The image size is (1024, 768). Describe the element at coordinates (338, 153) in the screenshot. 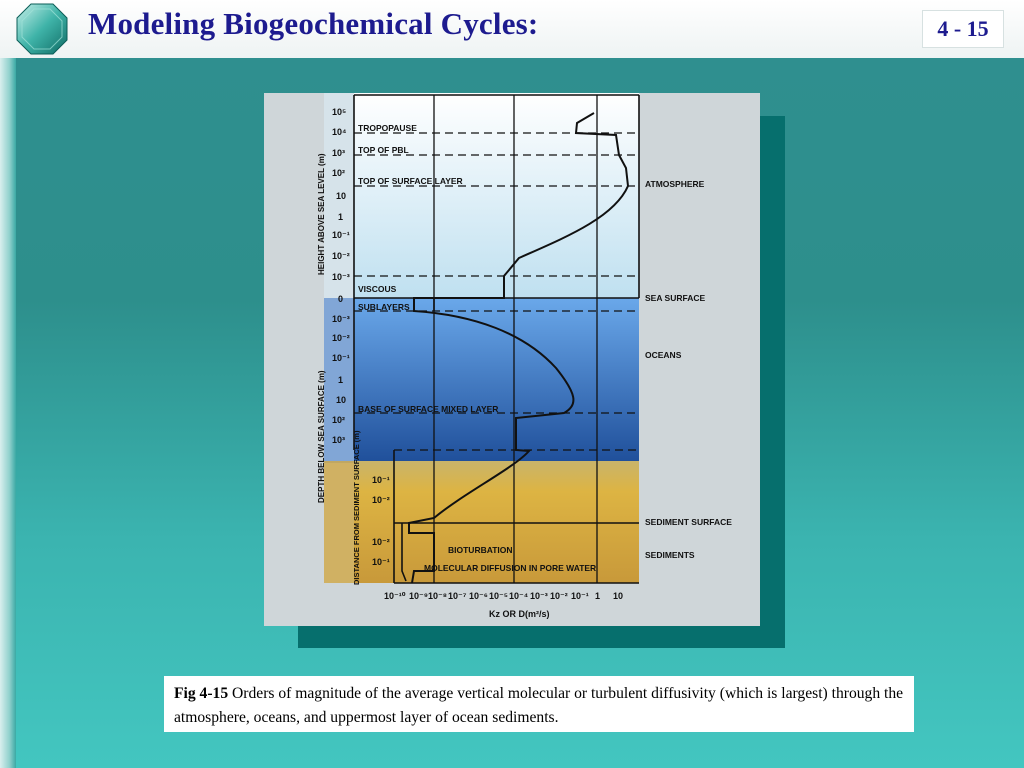

I see `upper-tick: 10³` at that location.